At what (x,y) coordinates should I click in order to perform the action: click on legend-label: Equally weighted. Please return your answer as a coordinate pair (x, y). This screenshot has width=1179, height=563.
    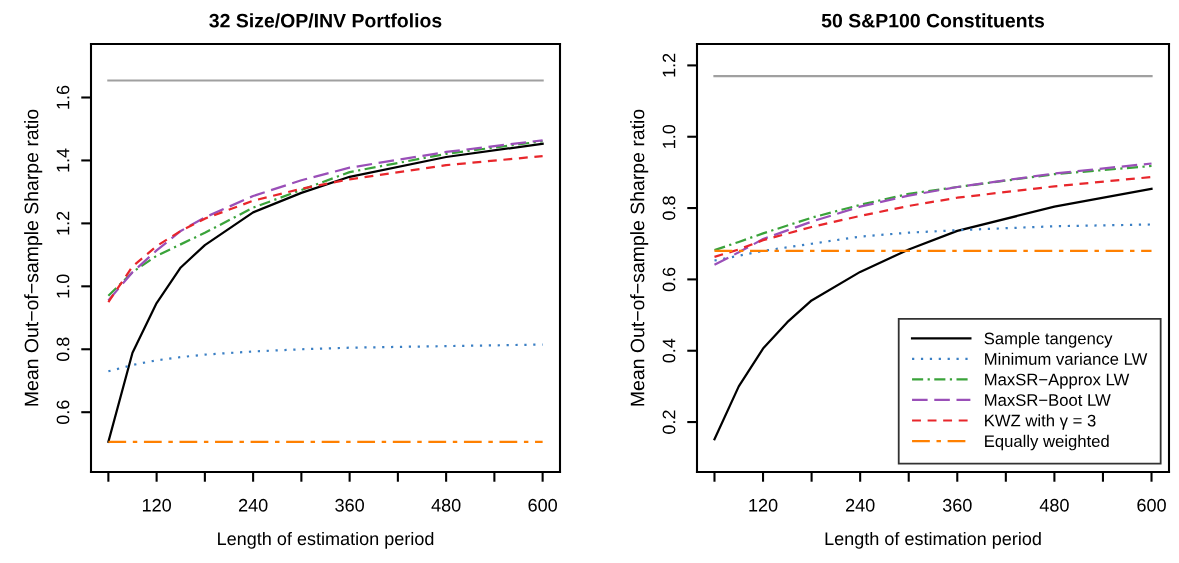
    Looking at the image, I should click on (1047, 442).